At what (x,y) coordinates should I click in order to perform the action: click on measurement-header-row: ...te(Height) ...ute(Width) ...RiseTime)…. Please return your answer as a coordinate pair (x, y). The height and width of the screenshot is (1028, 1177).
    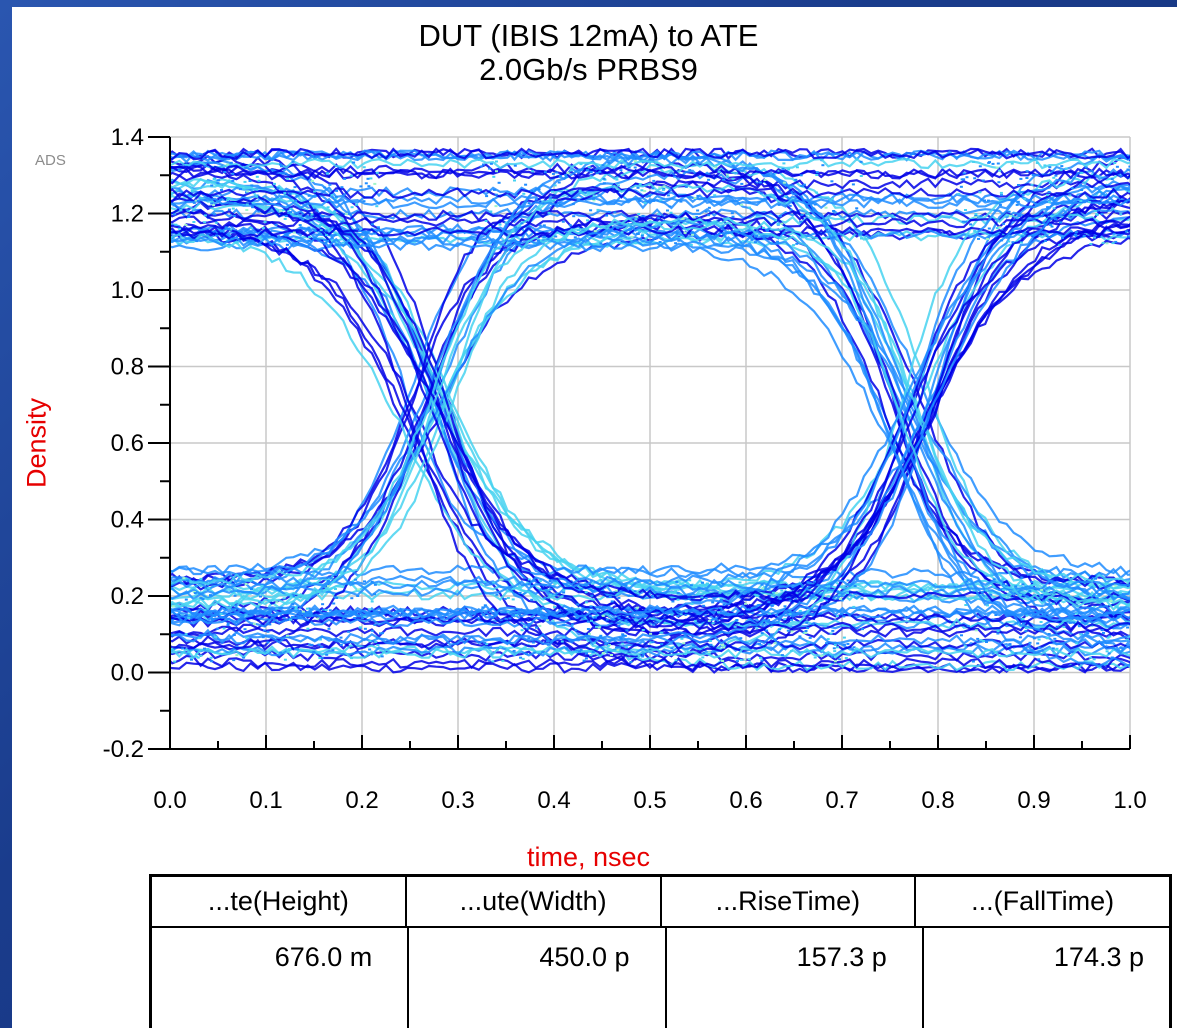
    Looking at the image, I should click on (660, 902).